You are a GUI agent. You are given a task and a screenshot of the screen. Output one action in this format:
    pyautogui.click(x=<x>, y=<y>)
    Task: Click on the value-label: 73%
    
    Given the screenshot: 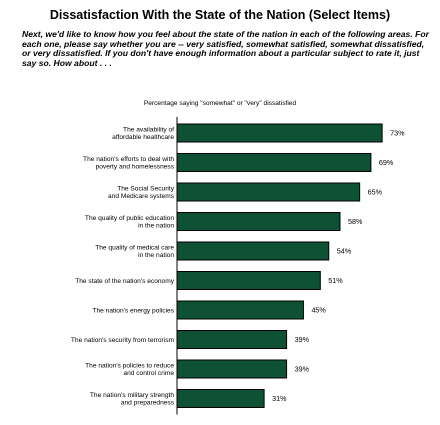 What is the action you would take?
    pyautogui.click(x=397, y=133)
    